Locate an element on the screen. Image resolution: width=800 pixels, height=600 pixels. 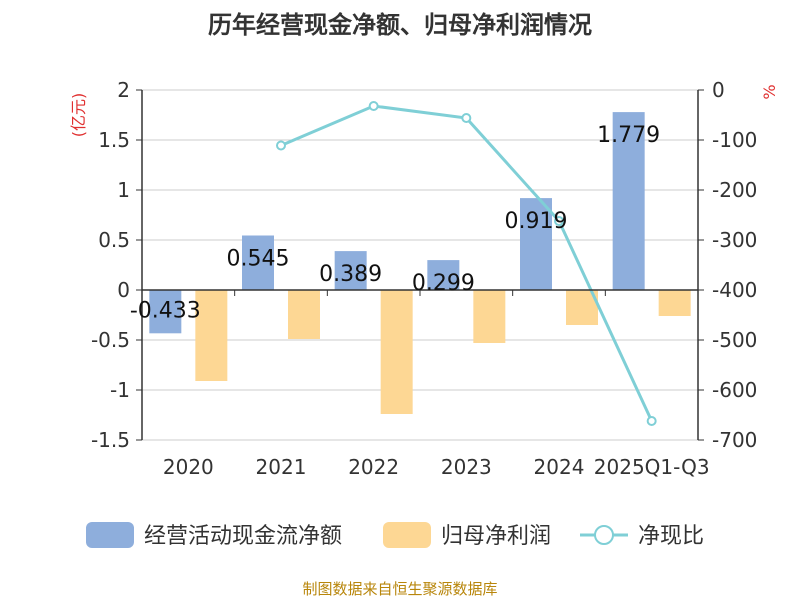
data-label: -0.433 is located at coordinates (165, 310).